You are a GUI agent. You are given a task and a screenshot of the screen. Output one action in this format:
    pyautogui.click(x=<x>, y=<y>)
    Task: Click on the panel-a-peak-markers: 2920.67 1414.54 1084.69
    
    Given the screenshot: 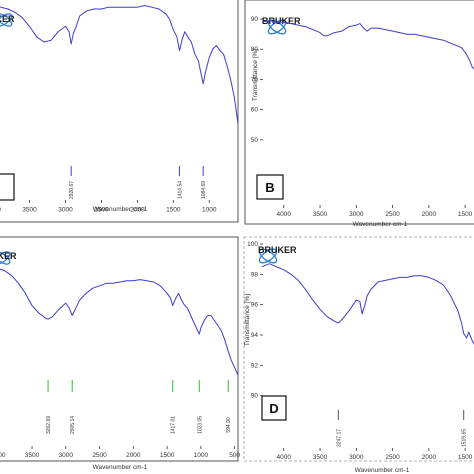 What is the action you would take?
    pyautogui.click(x=138, y=182)
    